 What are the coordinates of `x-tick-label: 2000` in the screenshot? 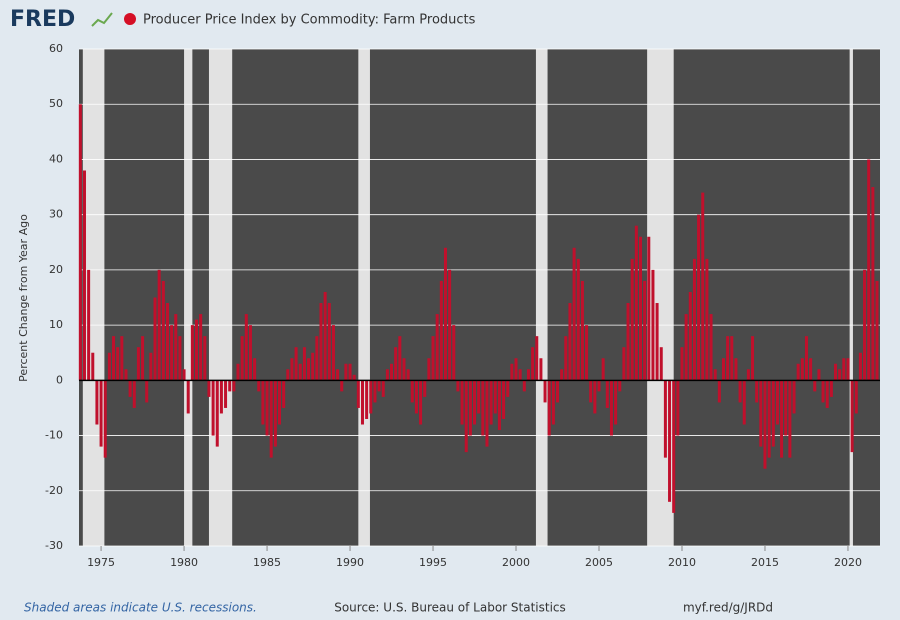 It's located at (516, 562).